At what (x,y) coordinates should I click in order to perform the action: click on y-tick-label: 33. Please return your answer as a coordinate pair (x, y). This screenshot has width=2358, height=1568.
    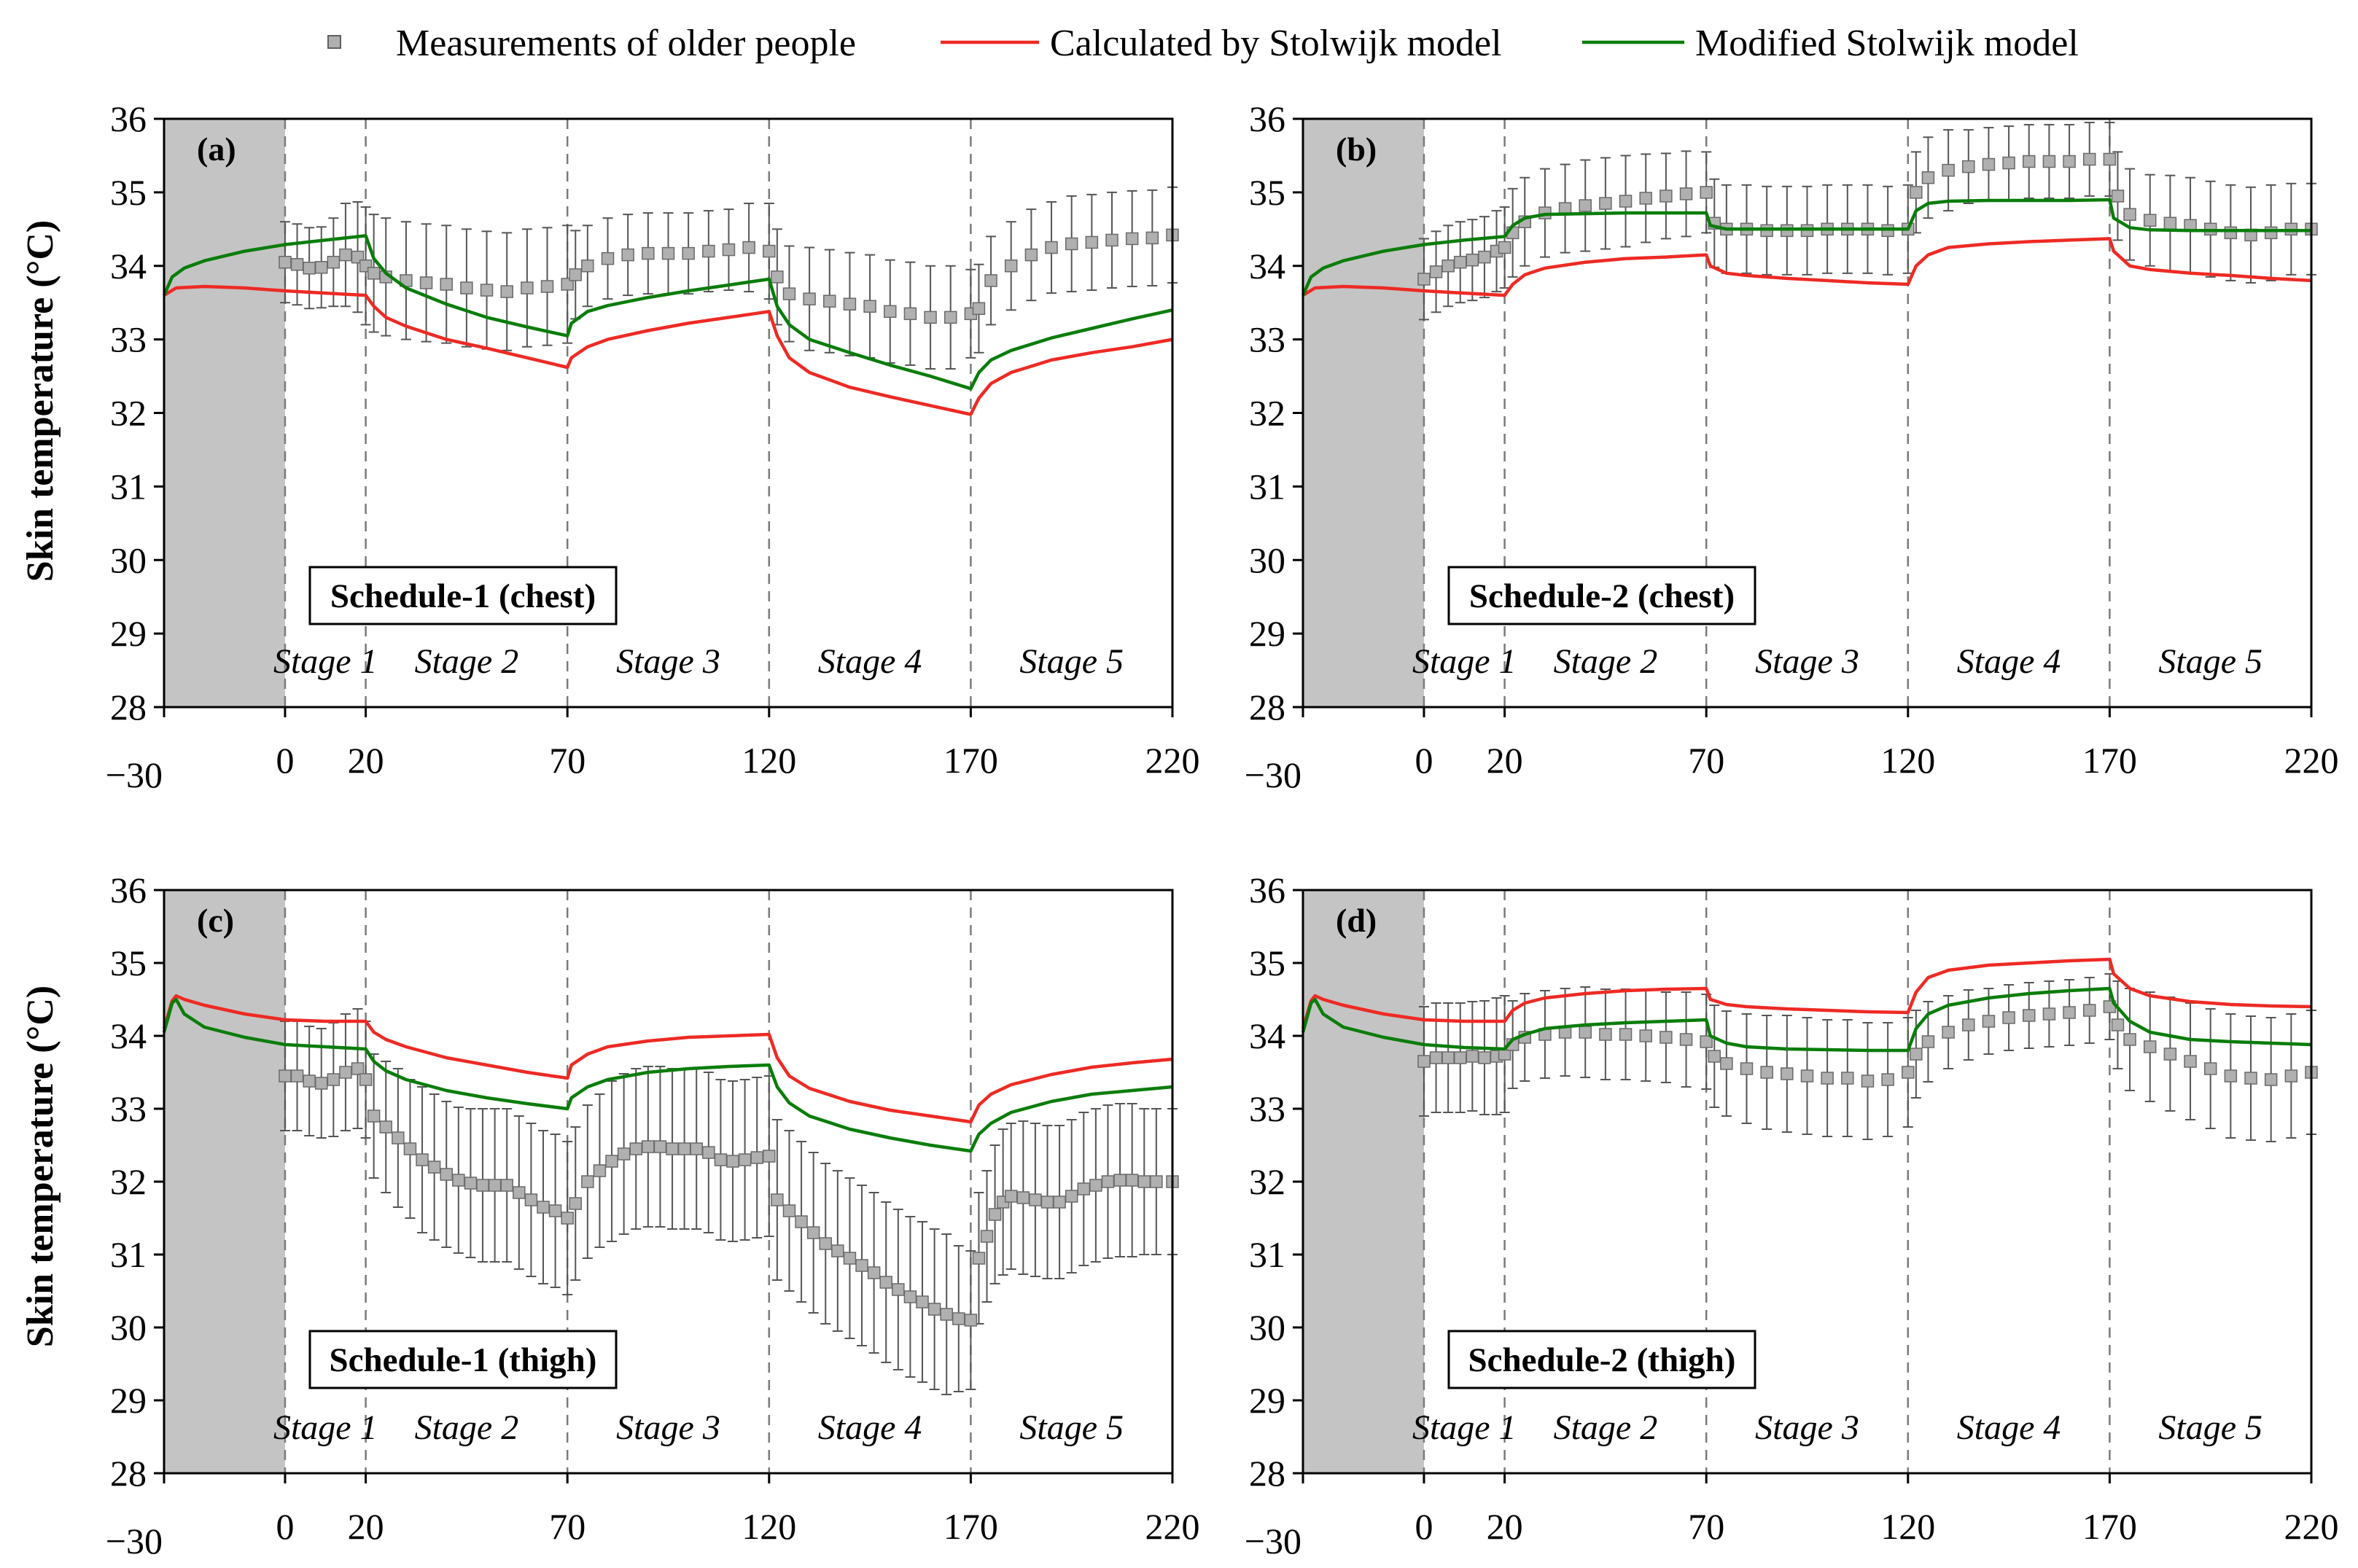
    Looking at the image, I should click on (1267, 1108).